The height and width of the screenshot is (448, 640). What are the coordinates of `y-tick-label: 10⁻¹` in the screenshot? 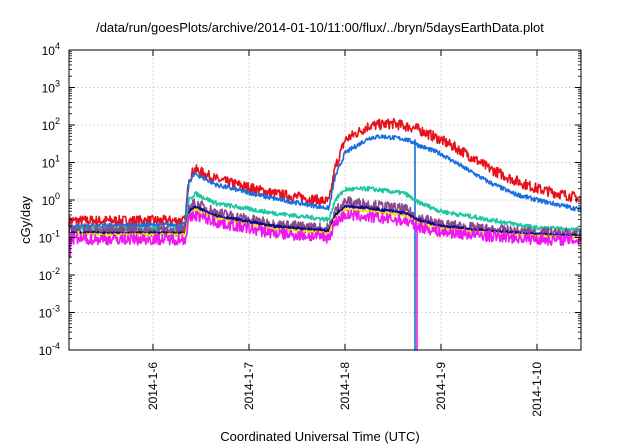 It's located at (49, 237).